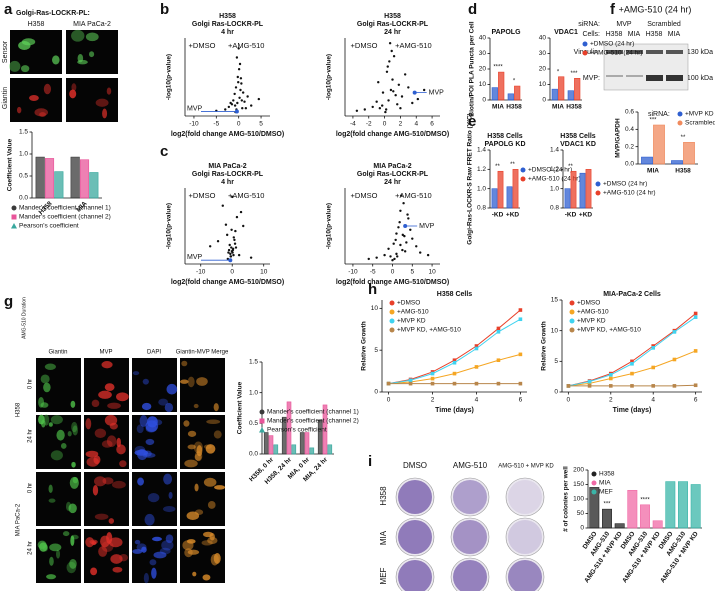  What do you see at coordinates (566, 499) in the screenshot?
I see `y-axis-label: # of colonies per well` at bounding box center [566, 499].